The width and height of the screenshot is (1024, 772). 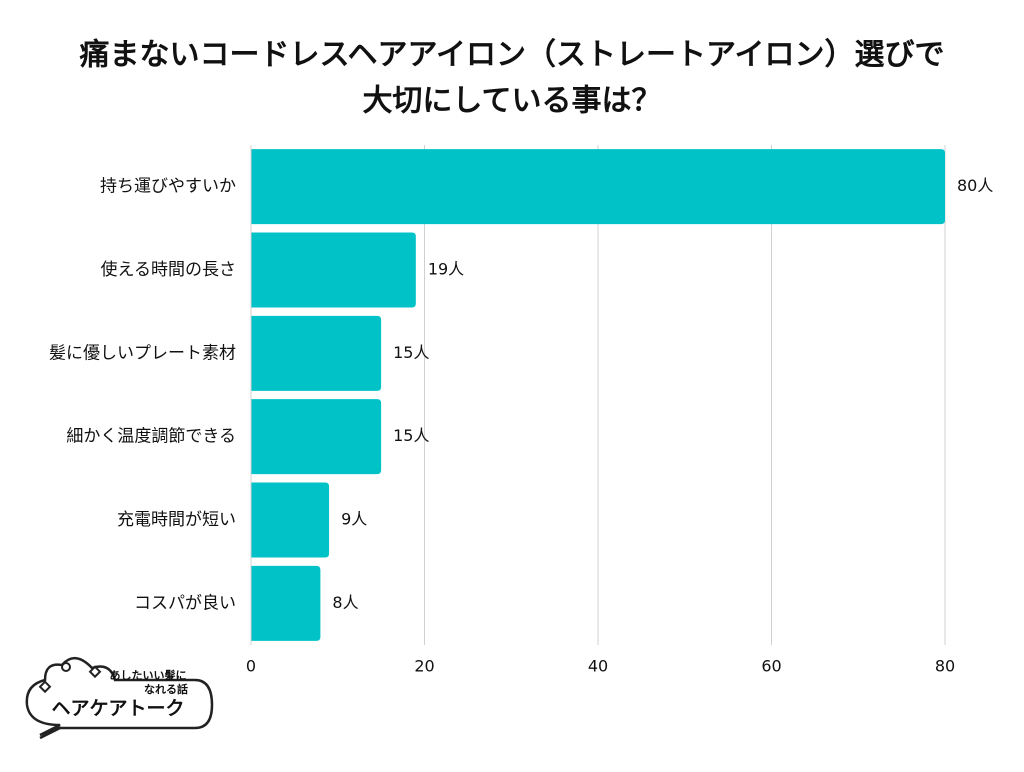 What do you see at coordinates (169, 269) in the screenshot?
I see `y-tick-label: 使える時間の長さ` at bounding box center [169, 269].